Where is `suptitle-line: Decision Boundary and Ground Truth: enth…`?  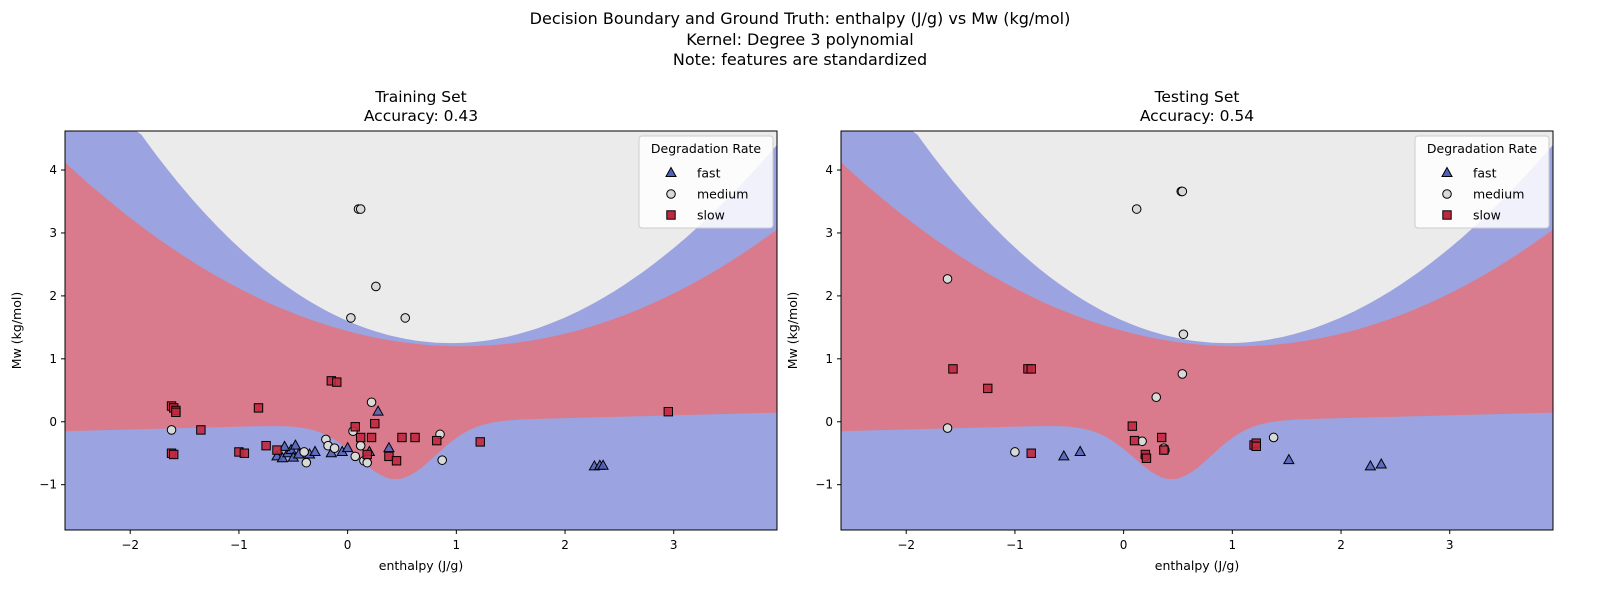 suptitle-line: Decision Boundary and Ground Truth: enth… is located at coordinates (800, 18).